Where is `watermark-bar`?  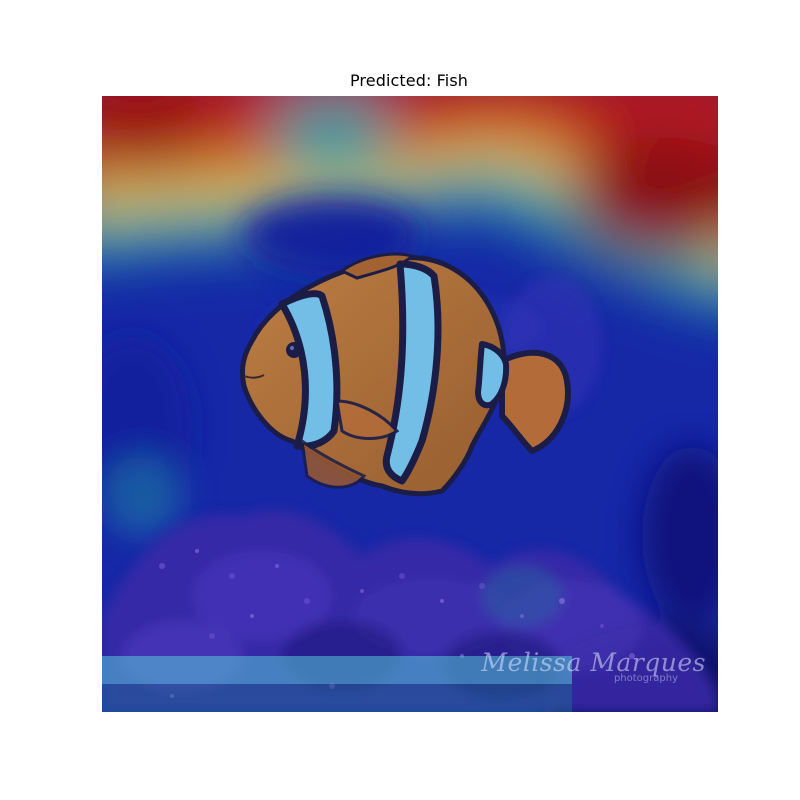
watermark-bar is located at coordinates (337, 684).